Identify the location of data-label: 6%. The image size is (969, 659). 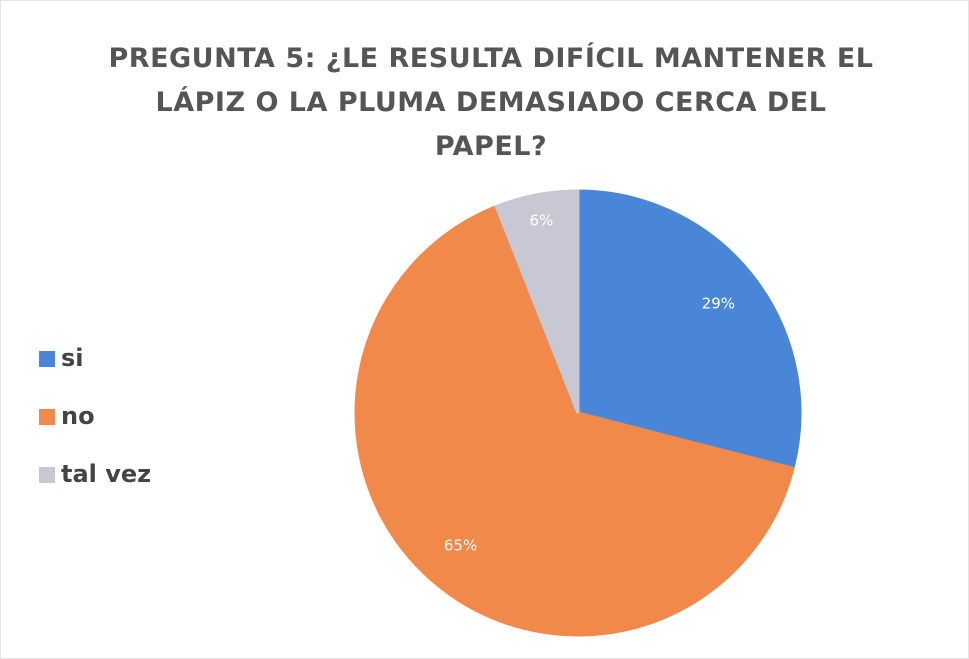
(541, 221).